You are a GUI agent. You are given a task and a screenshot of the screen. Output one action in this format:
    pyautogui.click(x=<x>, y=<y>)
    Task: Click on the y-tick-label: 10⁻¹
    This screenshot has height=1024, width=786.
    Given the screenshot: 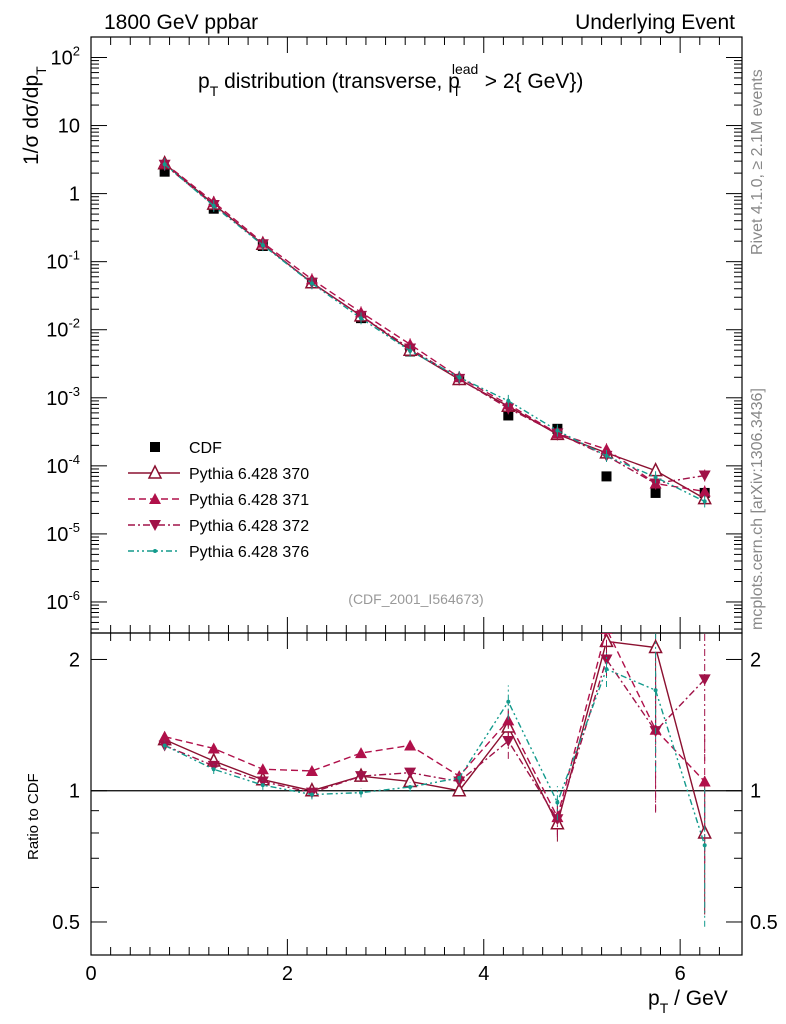 What is the action you would take?
    pyautogui.click(x=63, y=261)
    